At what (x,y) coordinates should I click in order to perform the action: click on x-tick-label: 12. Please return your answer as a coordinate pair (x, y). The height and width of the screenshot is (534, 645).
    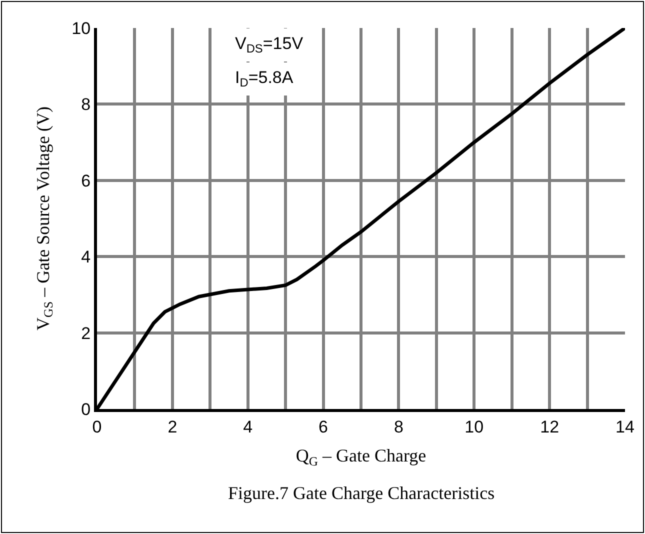
    Looking at the image, I should click on (550, 426).